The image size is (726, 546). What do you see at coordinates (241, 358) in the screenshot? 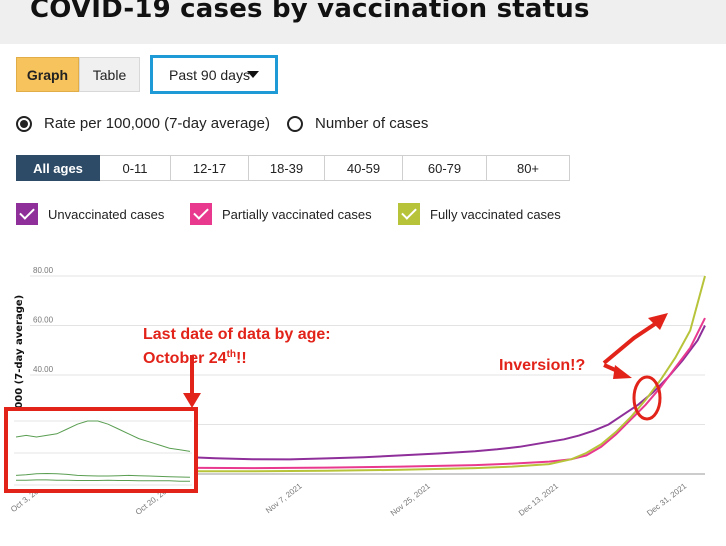
I see `annotation-date-suffix: !!` at bounding box center [241, 358].